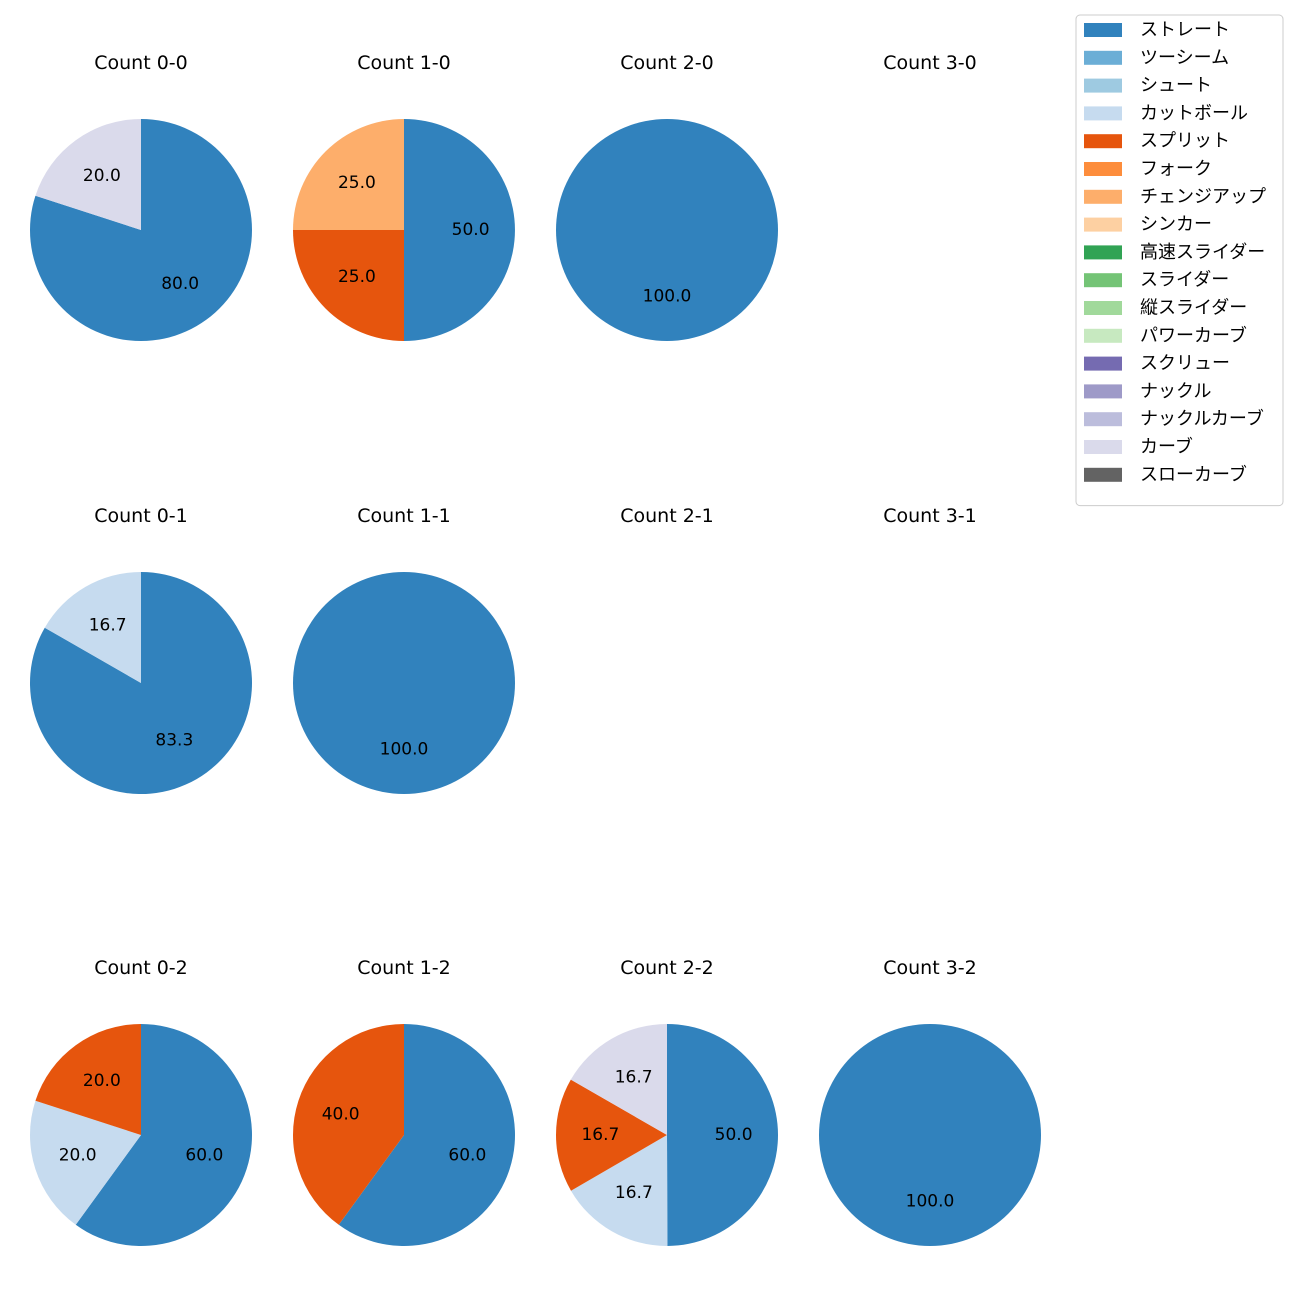 The width and height of the screenshot is (1300, 1300). Describe the element at coordinates (1202, 419) in the screenshot. I see `legend-label: ナックルカーブ` at that location.